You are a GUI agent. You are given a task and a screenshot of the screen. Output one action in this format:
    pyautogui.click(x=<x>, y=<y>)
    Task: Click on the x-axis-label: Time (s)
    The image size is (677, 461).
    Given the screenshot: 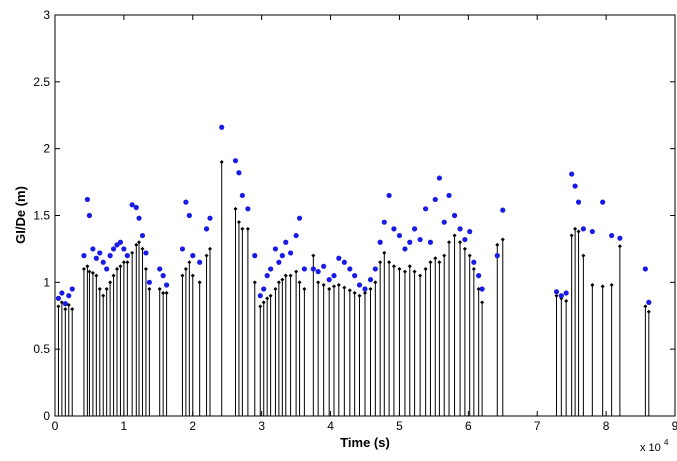 What is the action you would take?
    pyautogui.click(x=365, y=442)
    